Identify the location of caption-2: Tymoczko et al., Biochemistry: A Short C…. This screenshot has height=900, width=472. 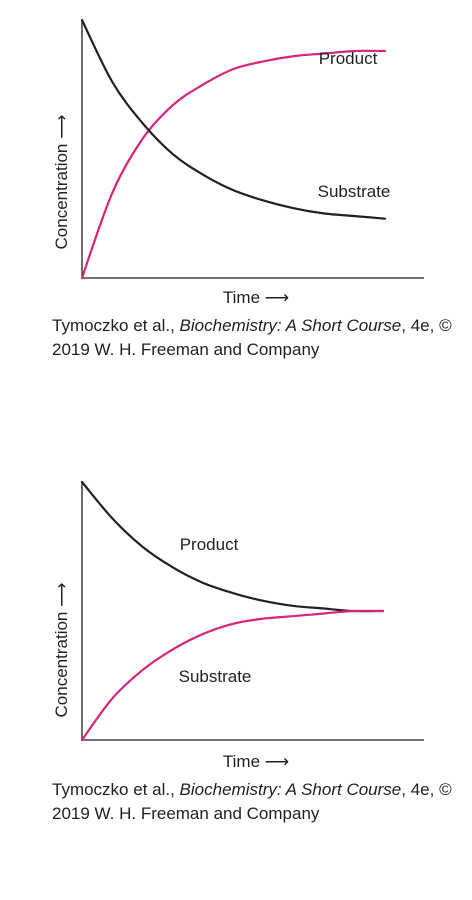
(252, 802).